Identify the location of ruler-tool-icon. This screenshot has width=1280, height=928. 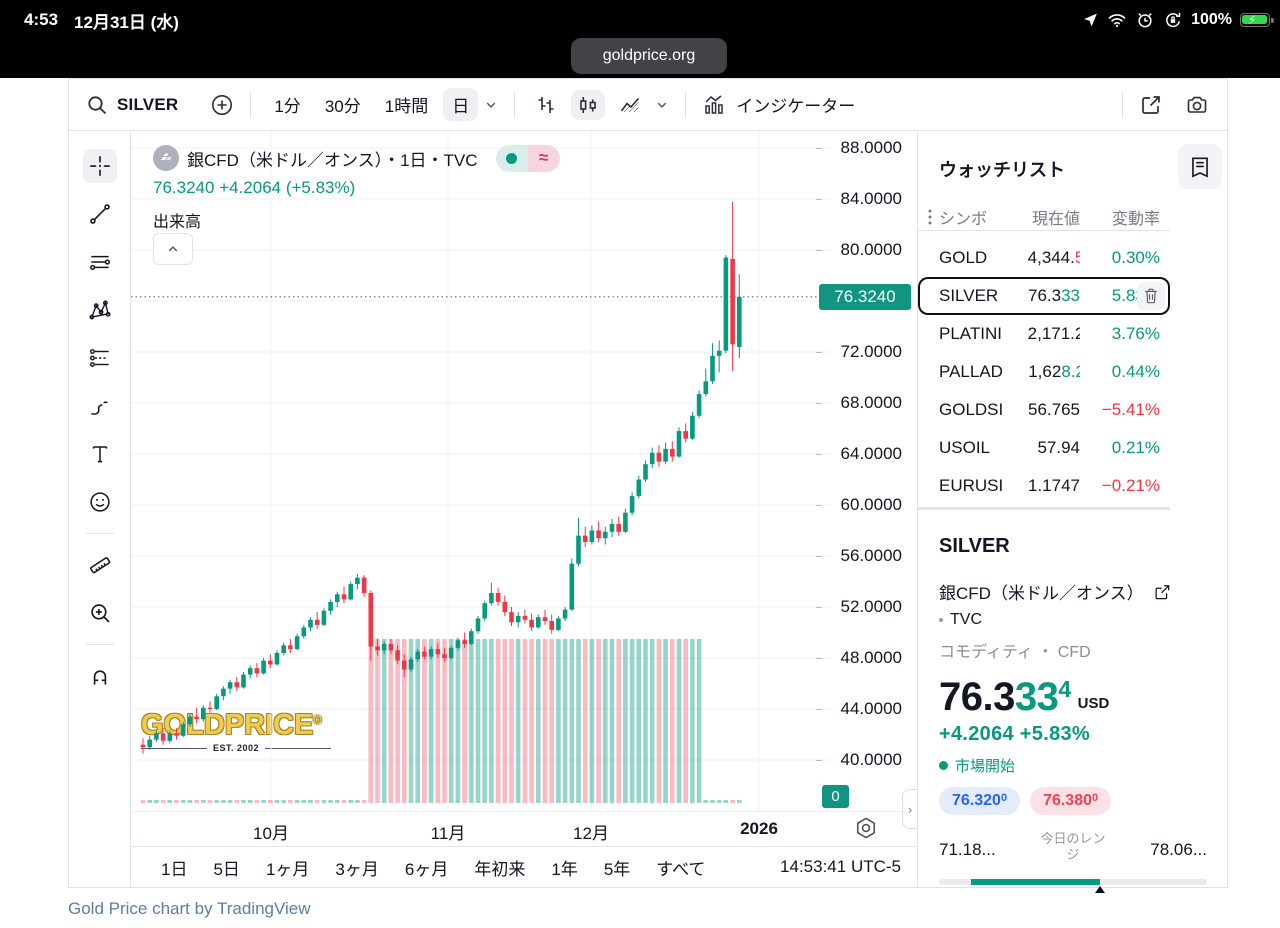
(100, 565).